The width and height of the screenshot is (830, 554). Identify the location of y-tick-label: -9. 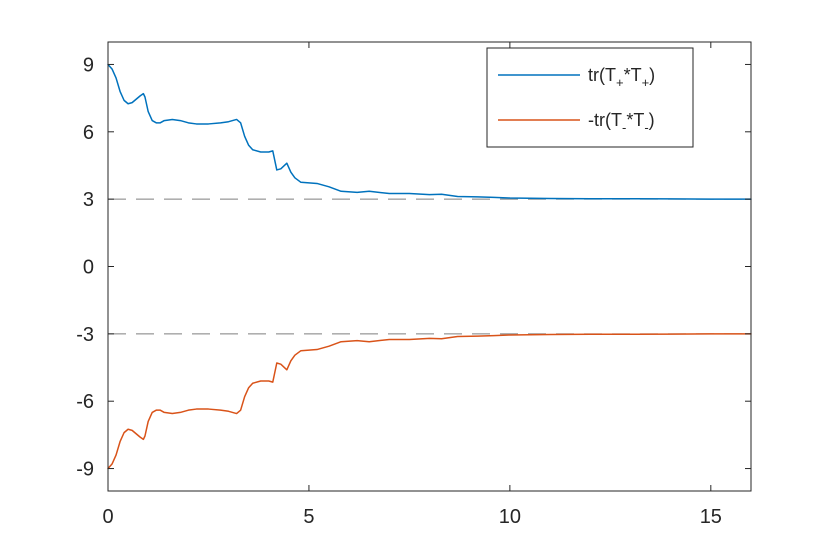
(85, 470).